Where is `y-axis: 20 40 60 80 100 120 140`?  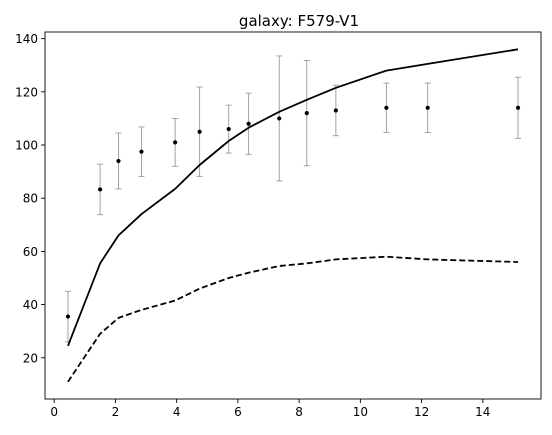
y-axis: 20 40 60 80 100 120 140 is located at coordinates (30, 198).